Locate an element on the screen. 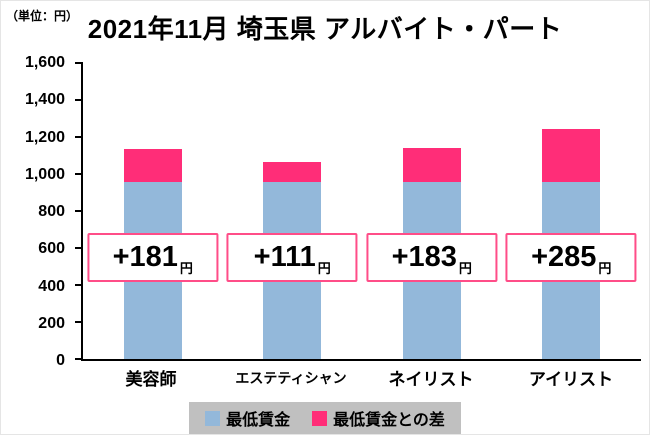  x-axis-label: エステティシャン is located at coordinates (291, 378).